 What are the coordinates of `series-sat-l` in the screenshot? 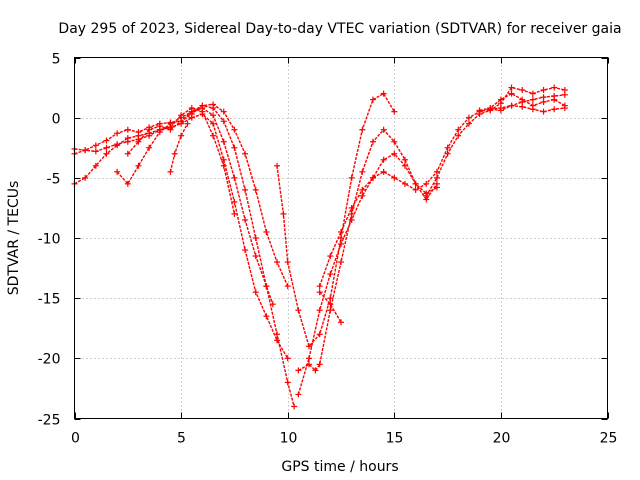 It's located at (495, 141).